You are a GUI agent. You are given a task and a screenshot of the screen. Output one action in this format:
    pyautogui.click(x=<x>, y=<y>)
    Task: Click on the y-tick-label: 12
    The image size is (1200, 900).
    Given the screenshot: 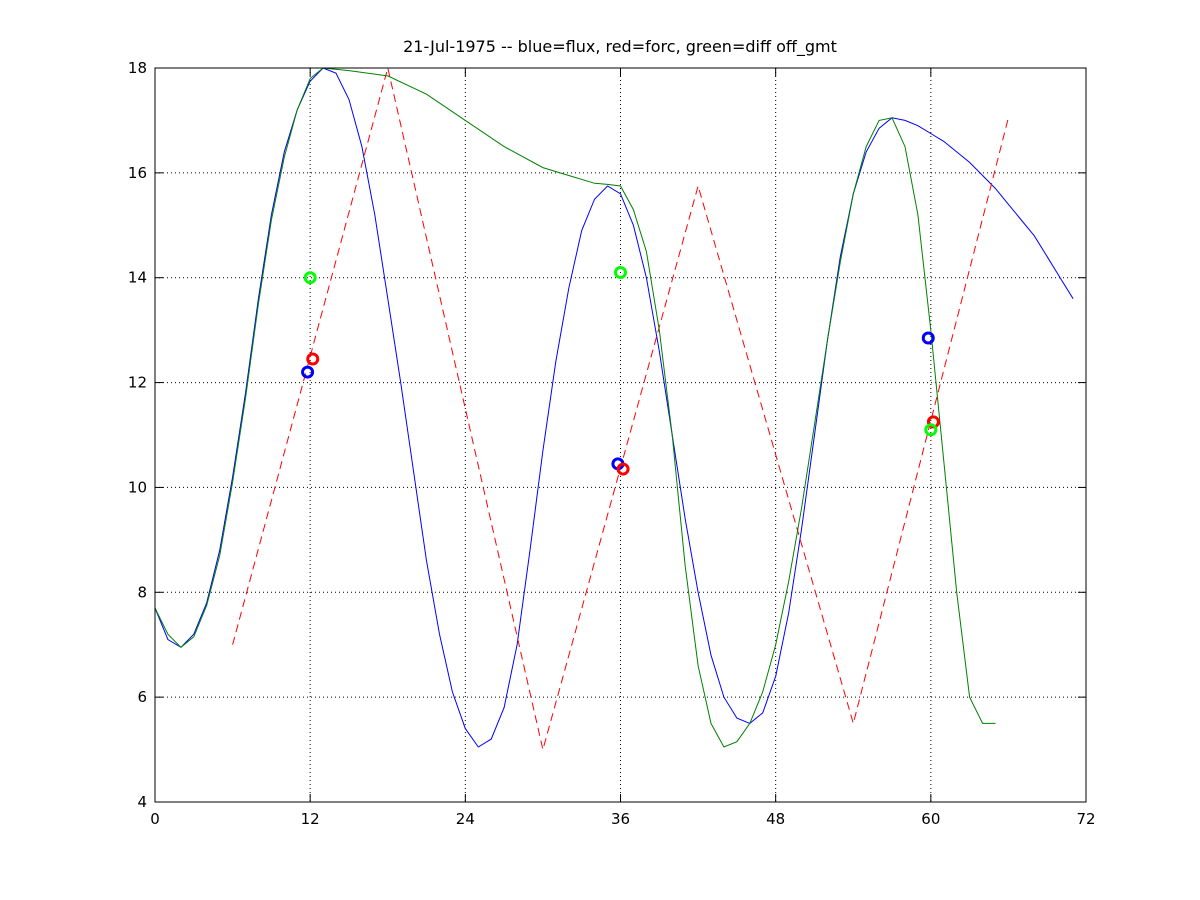 What is the action you would take?
    pyautogui.click(x=137, y=383)
    